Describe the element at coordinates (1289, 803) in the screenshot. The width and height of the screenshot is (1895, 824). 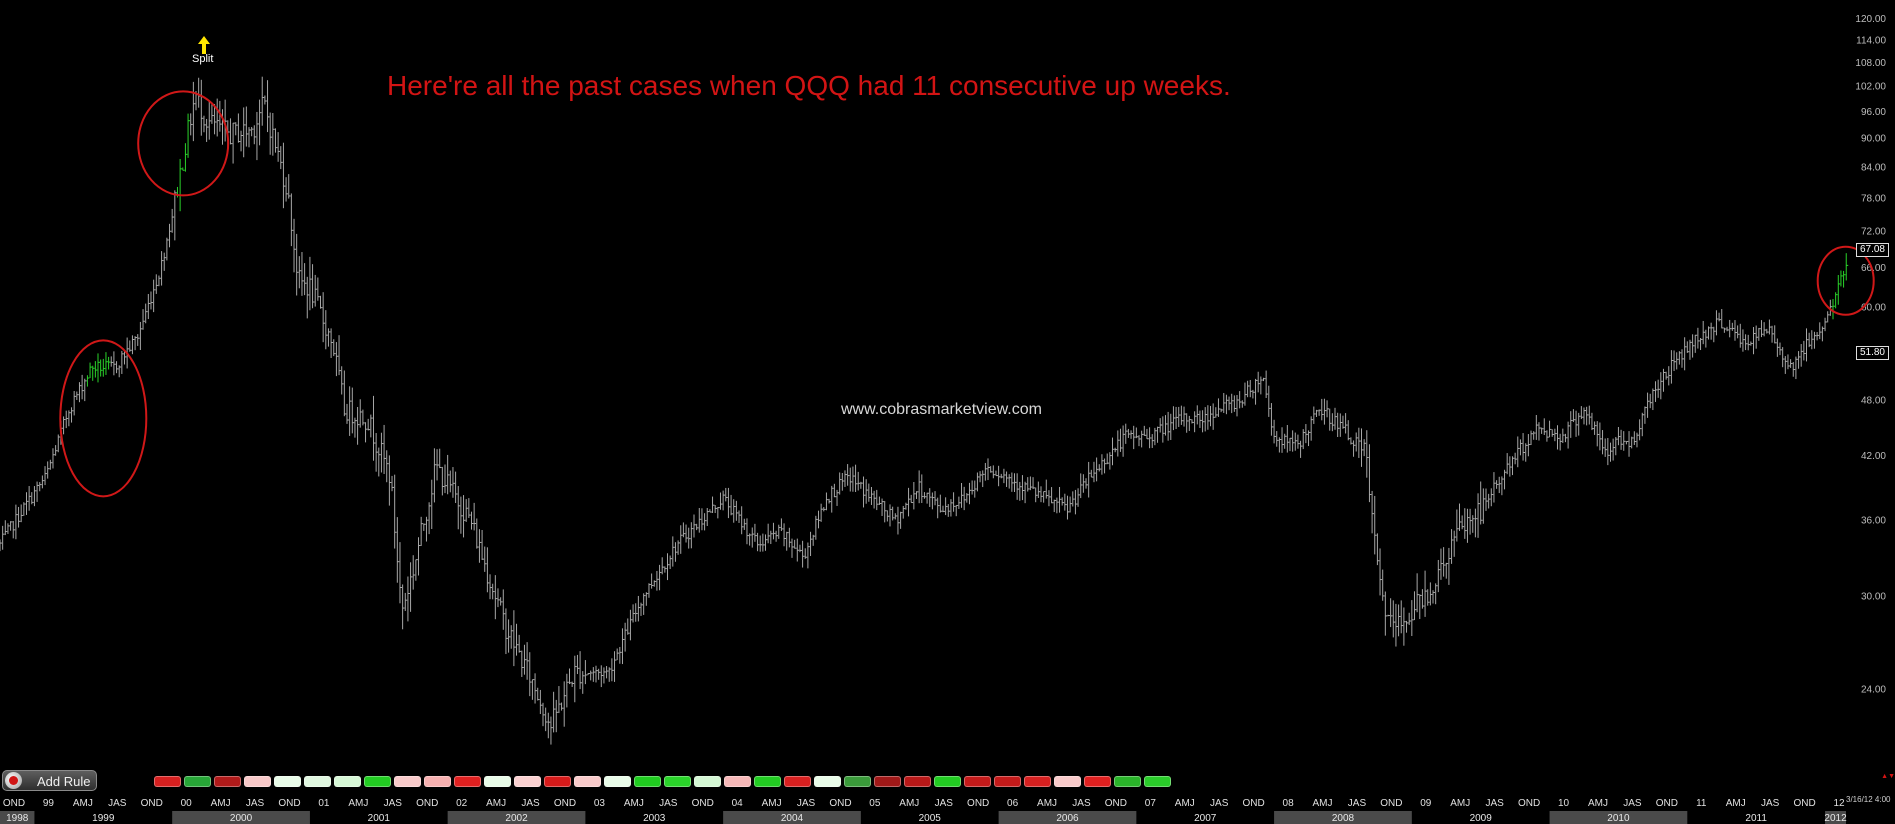
I see `x-tick-label: 08` at that location.